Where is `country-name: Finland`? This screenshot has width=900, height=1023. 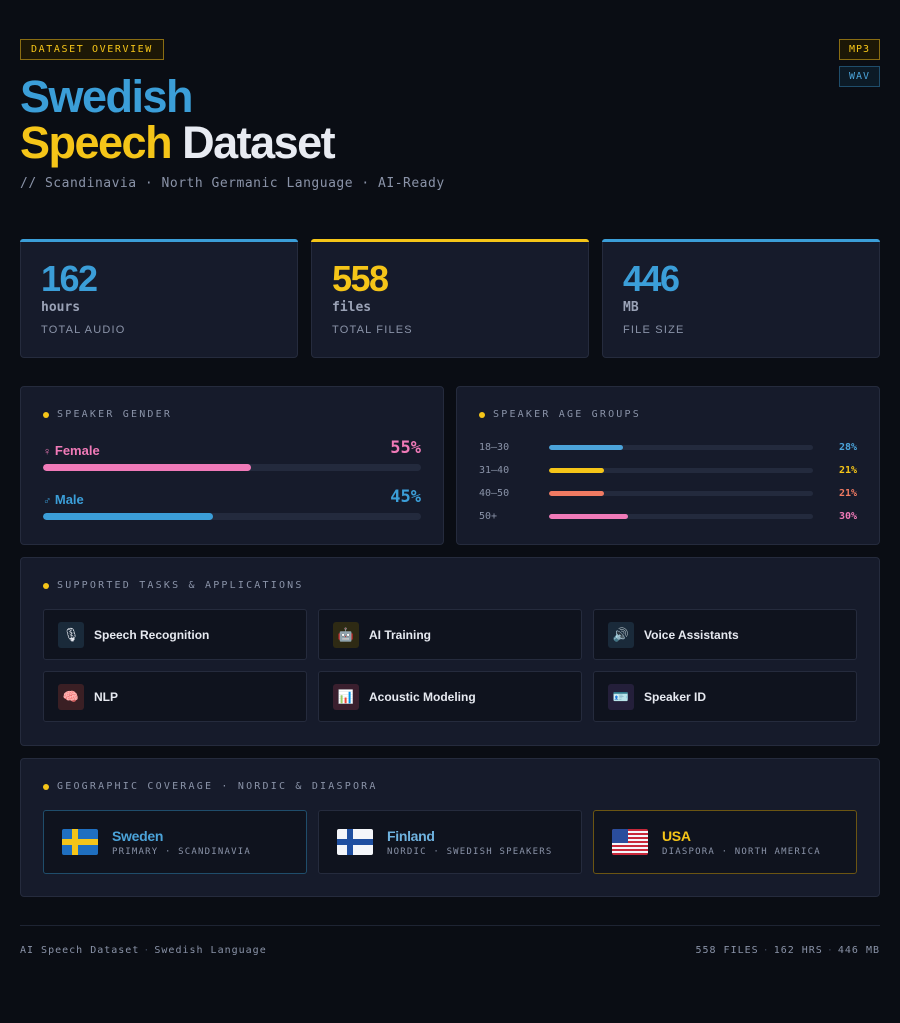
country-name: Finland is located at coordinates (411, 835).